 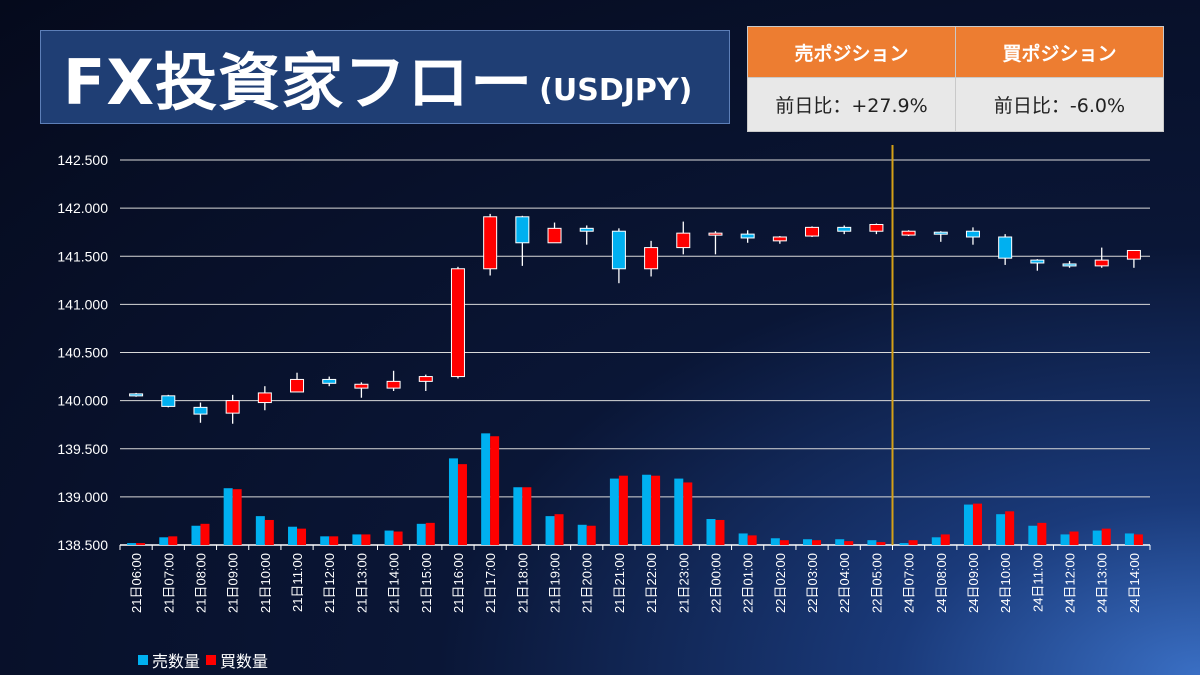 What do you see at coordinates (587, 583) in the screenshot?
I see `x-tick-label: 21日20:00` at bounding box center [587, 583].